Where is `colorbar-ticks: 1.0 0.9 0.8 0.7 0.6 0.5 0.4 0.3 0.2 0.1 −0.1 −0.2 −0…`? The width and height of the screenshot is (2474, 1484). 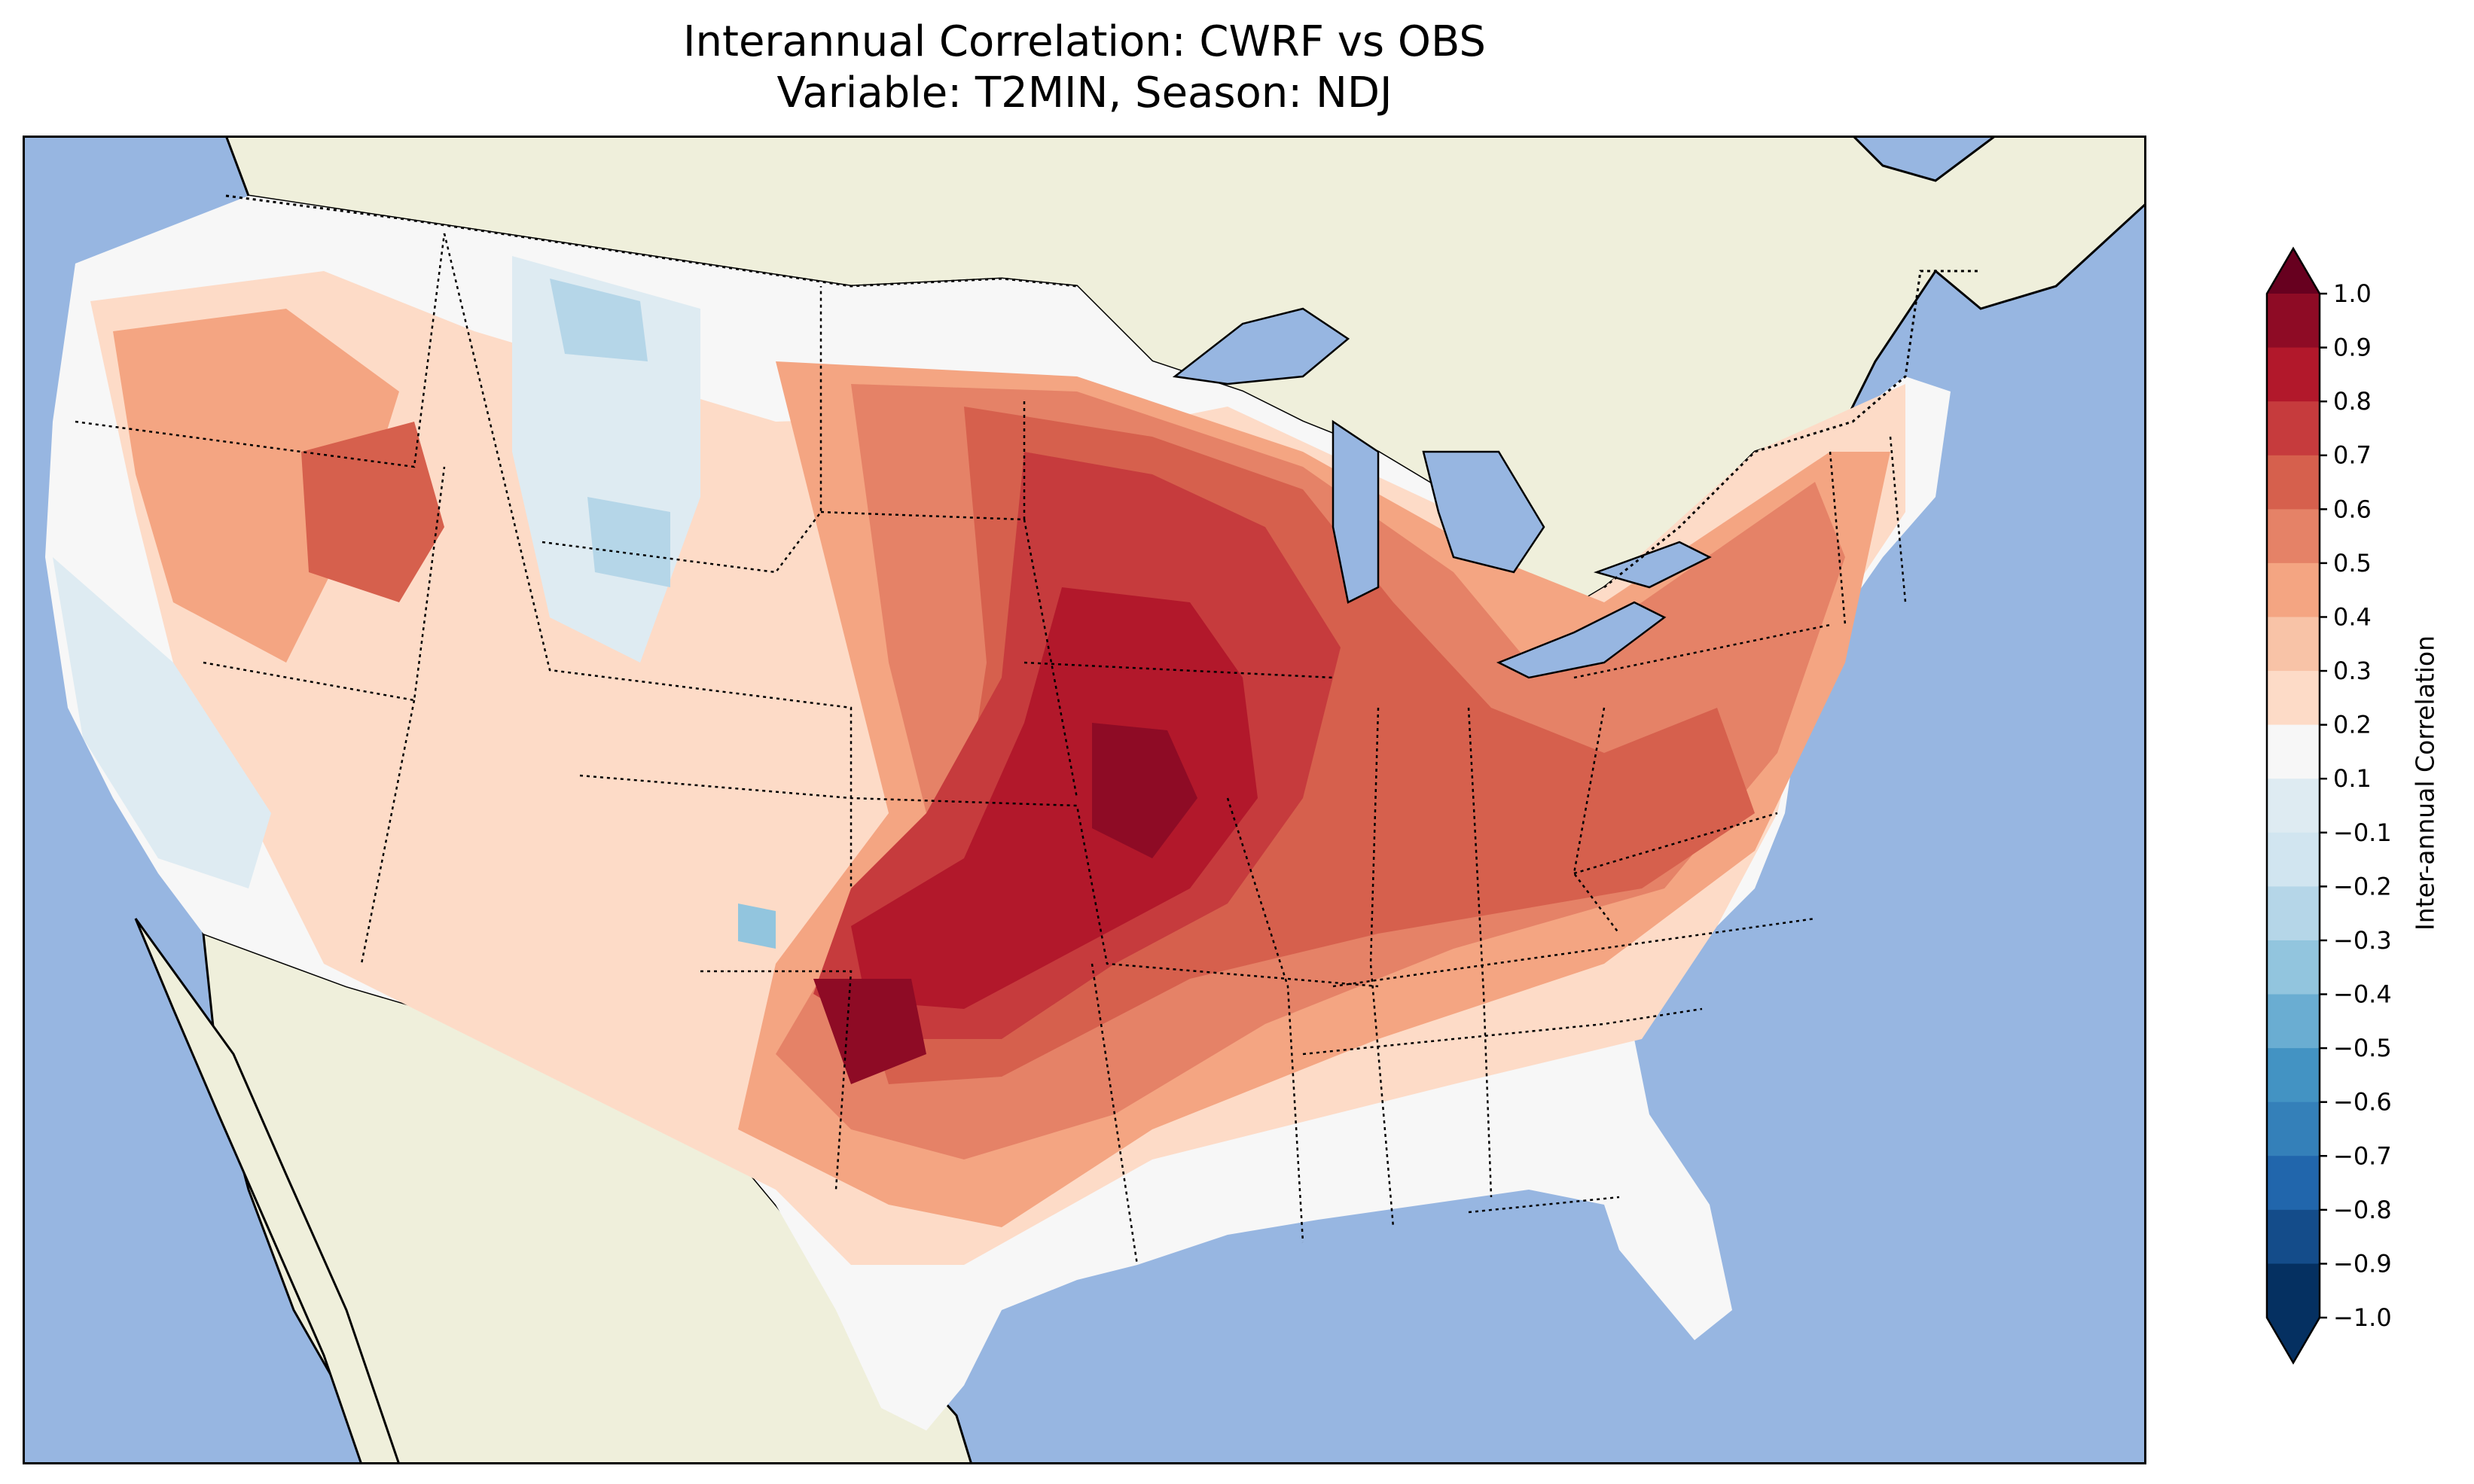 colorbar-ticks: 1.0 0.9 0.8 0.7 0.6 0.5 0.4 0.3 0.2 0.1 −0.1 −0.2 −0… is located at coordinates (2356, 805).